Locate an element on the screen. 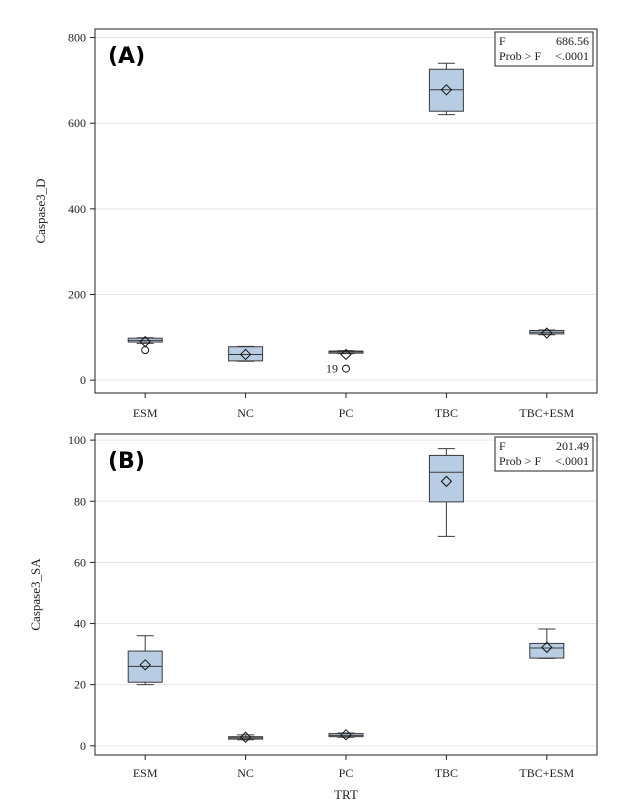 The image size is (640, 806). x-axis-label: TRT is located at coordinates (346, 794).